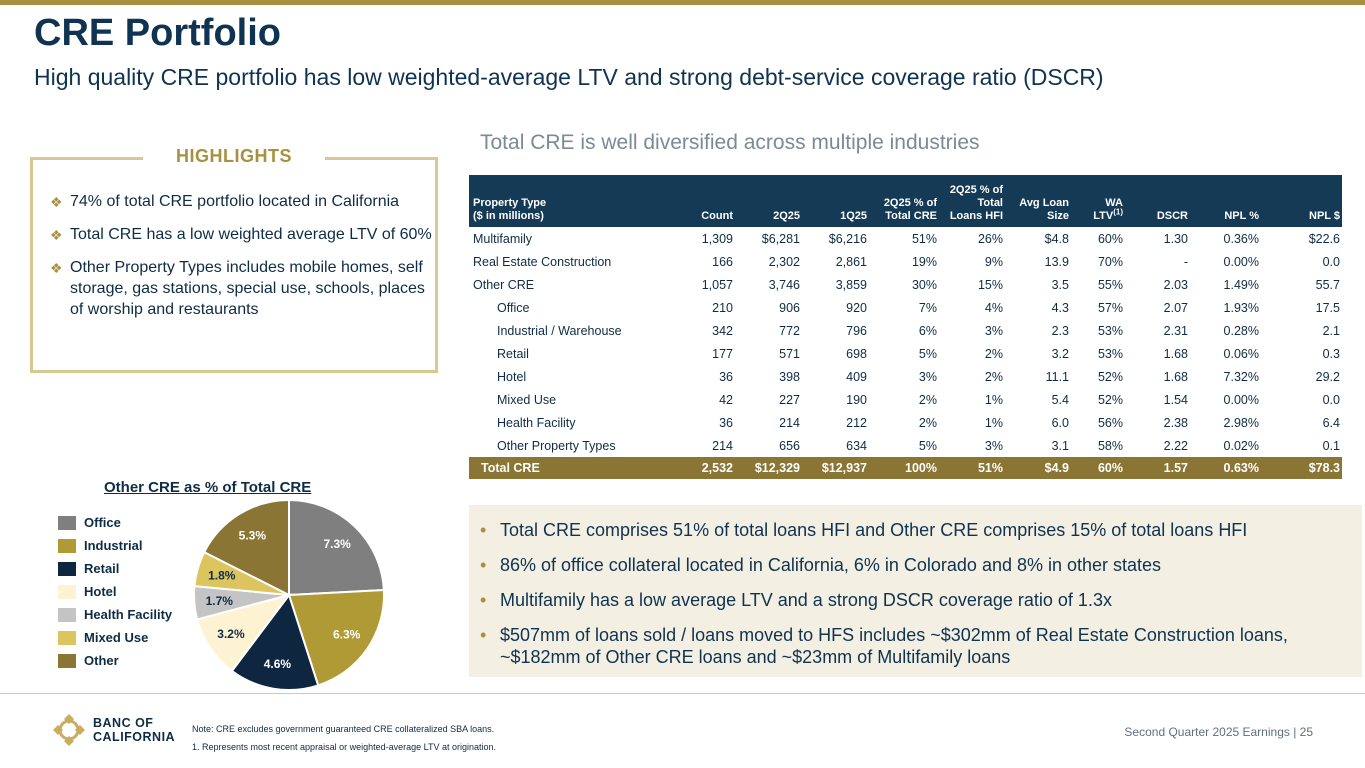 This screenshot has width=1365, height=768. Describe the element at coordinates (1331, 330) in the screenshot. I see `table-cell: 2.1` at that location.